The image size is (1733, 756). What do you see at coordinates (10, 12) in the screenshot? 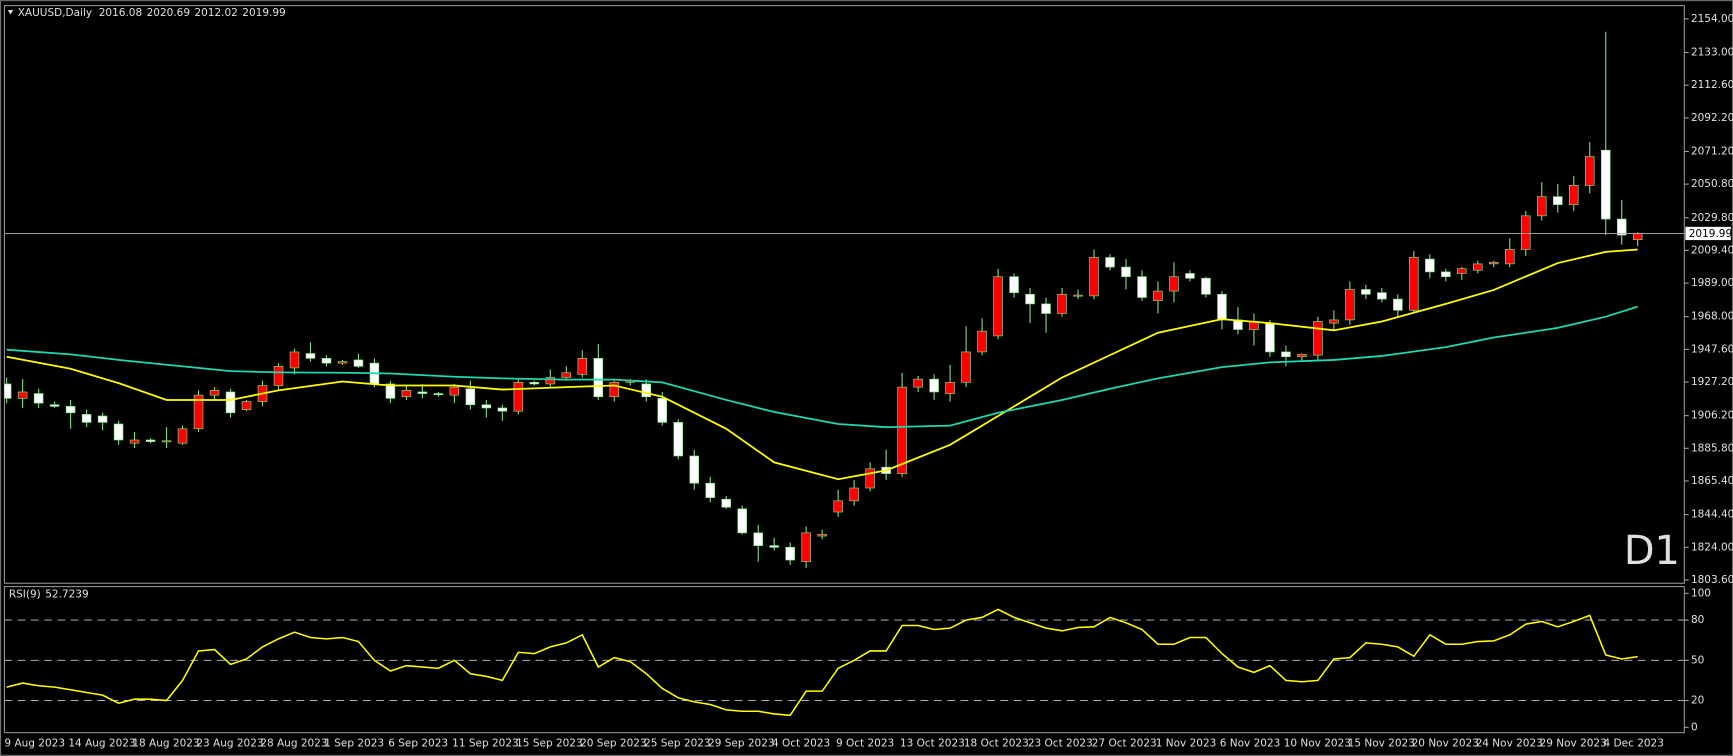
I see `menu-triangle` at bounding box center [10, 12].